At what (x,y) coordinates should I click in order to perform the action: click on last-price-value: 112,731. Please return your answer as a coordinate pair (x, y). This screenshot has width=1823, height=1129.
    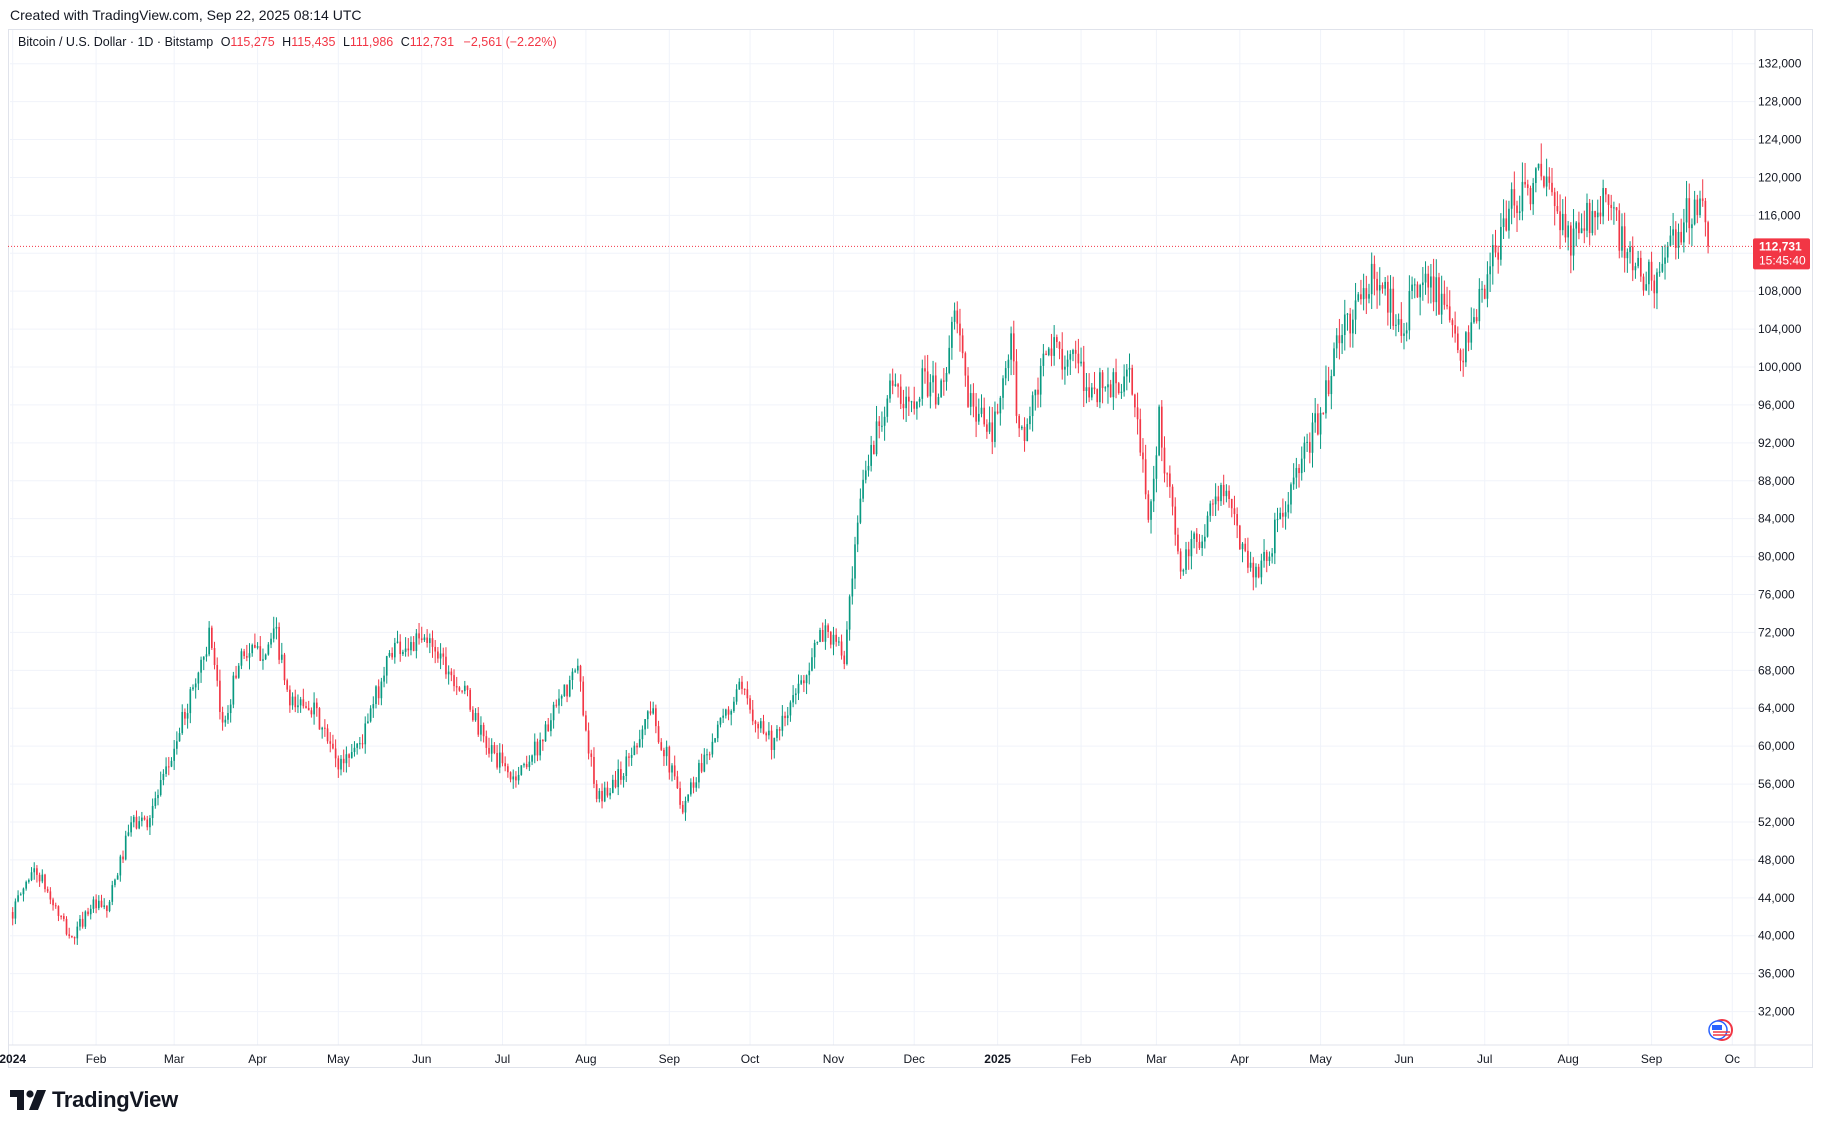
    Looking at the image, I should click on (1780, 246).